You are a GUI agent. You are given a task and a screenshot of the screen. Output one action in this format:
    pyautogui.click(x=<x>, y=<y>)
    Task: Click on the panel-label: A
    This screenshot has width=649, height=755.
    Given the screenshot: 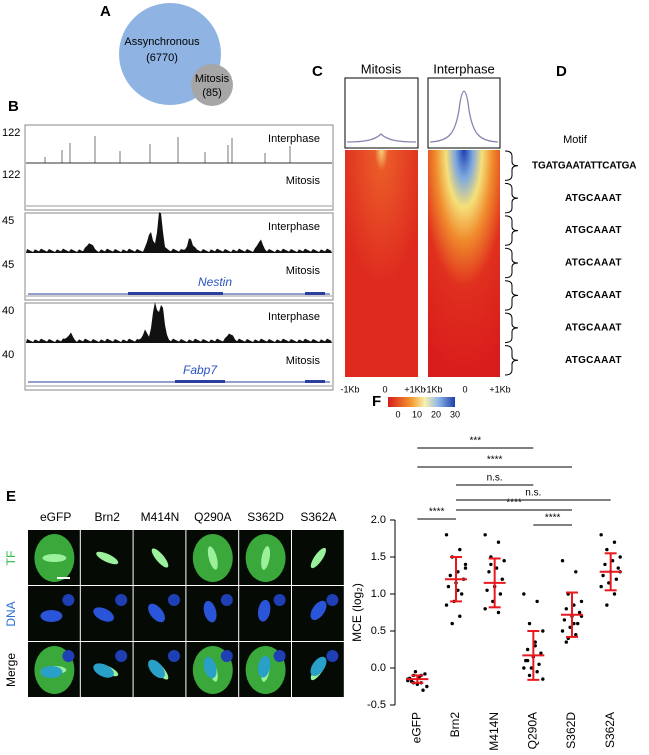 What is the action you would take?
    pyautogui.click(x=105, y=11)
    